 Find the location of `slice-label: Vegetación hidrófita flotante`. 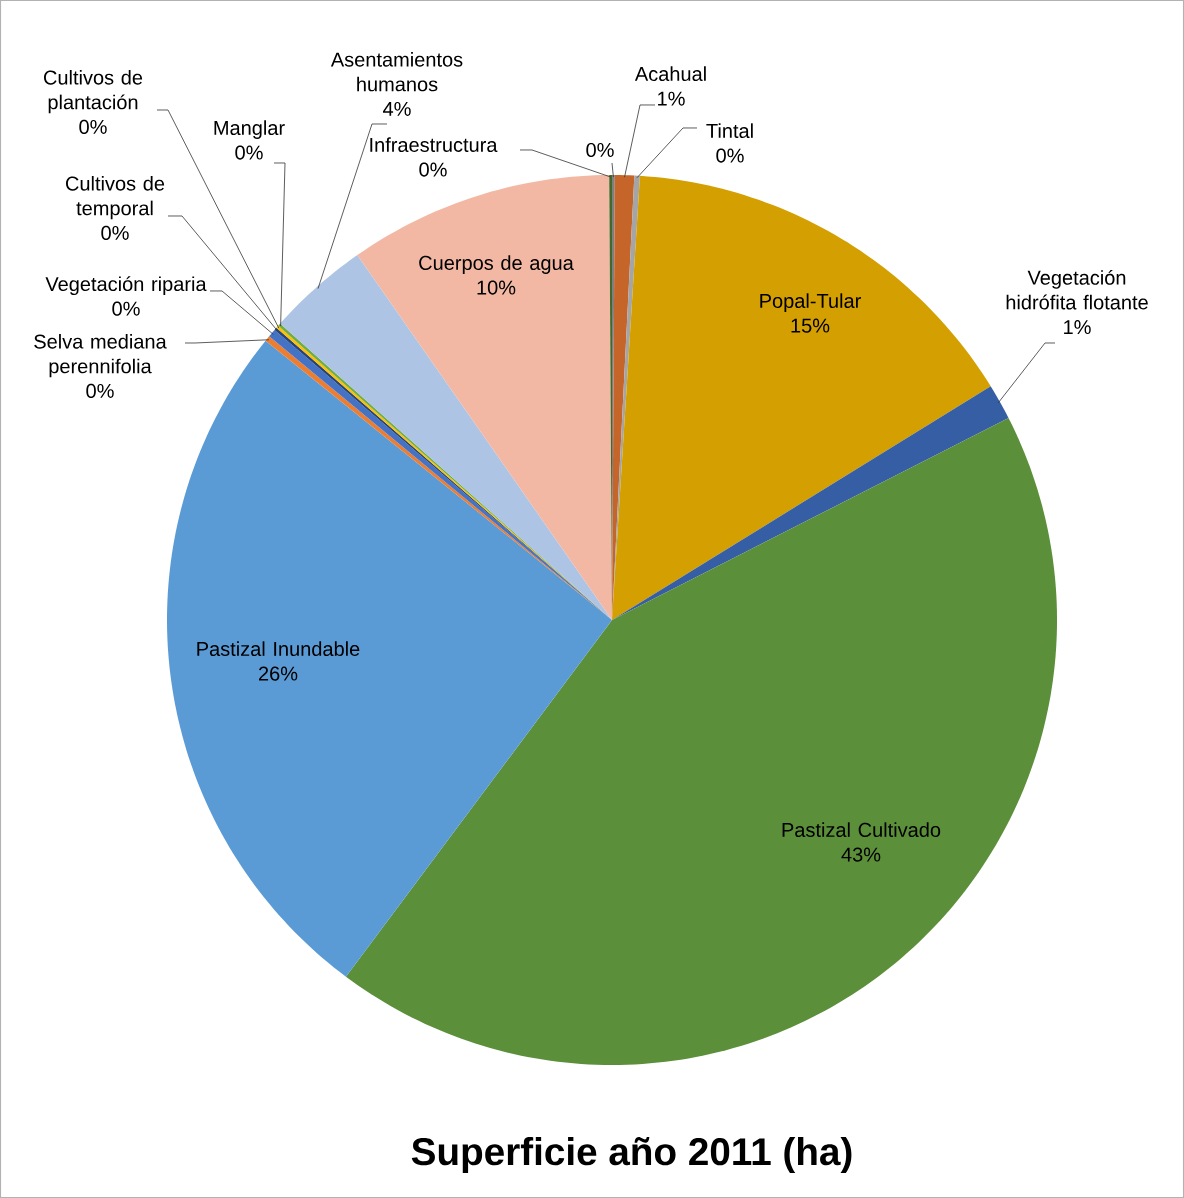

slice-label: Vegetación hidrófita flotante is located at coordinates (1077, 289).